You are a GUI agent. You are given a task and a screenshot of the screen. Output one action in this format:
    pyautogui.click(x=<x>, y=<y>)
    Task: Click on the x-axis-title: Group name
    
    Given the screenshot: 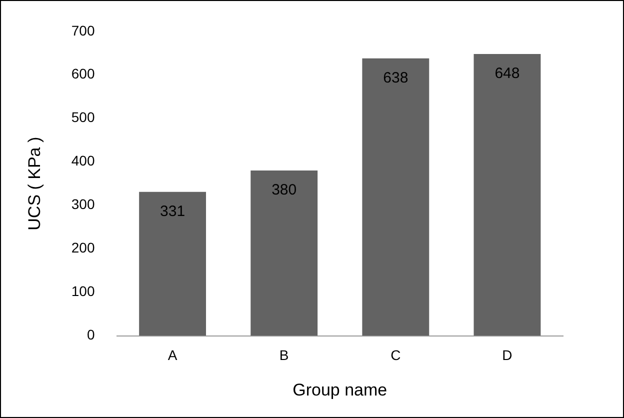 What is the action you would take?
    pyautogui.click(x=340, y=390)
    